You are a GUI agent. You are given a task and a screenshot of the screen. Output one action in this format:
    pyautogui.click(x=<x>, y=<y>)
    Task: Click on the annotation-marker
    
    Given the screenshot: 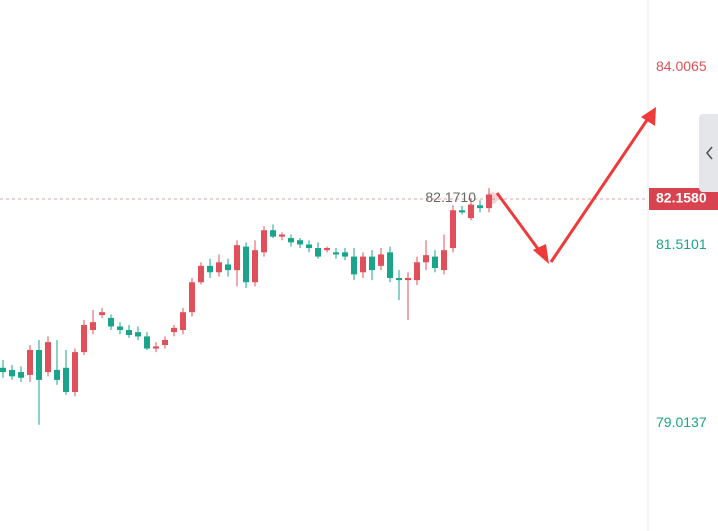 What is the action you would take?
    pyautogui.click(x=492, y=198)
    